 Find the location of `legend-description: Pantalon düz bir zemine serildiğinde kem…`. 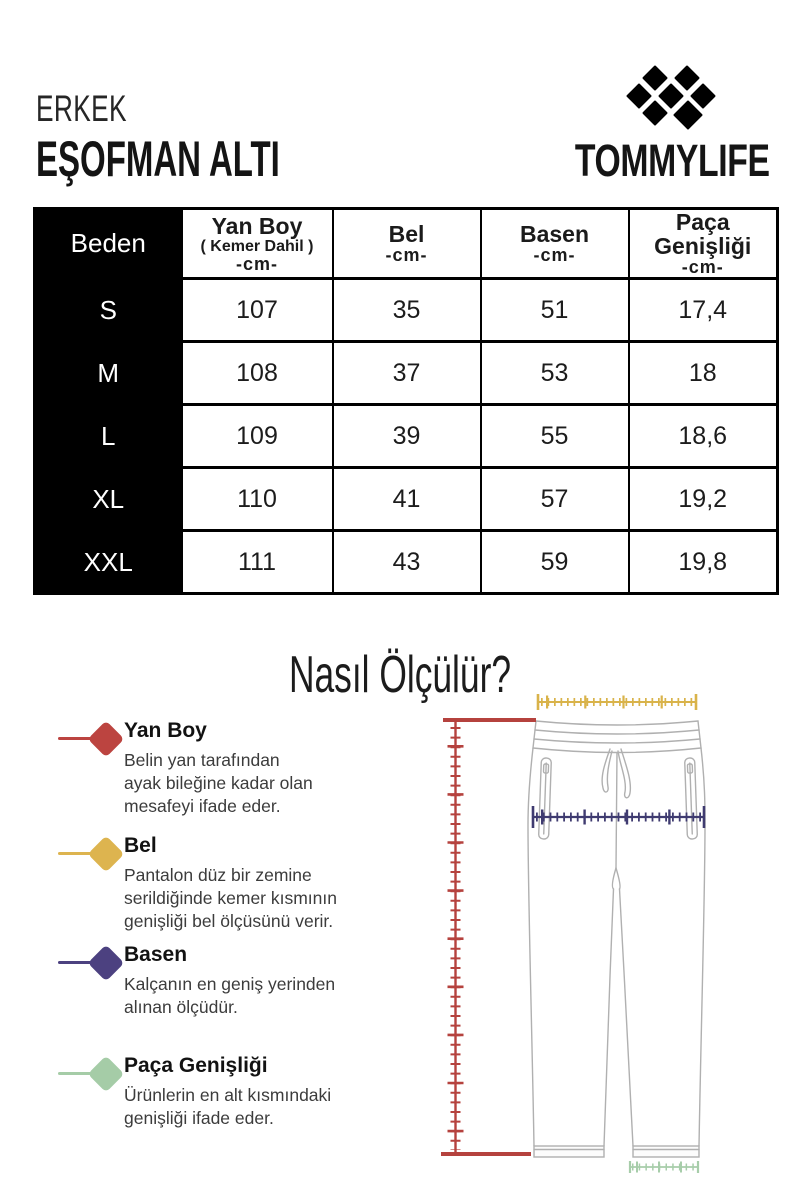

legend-description: Pantalon düz bir zemine serildiğinde kem… is located at coordinates (230, 898).